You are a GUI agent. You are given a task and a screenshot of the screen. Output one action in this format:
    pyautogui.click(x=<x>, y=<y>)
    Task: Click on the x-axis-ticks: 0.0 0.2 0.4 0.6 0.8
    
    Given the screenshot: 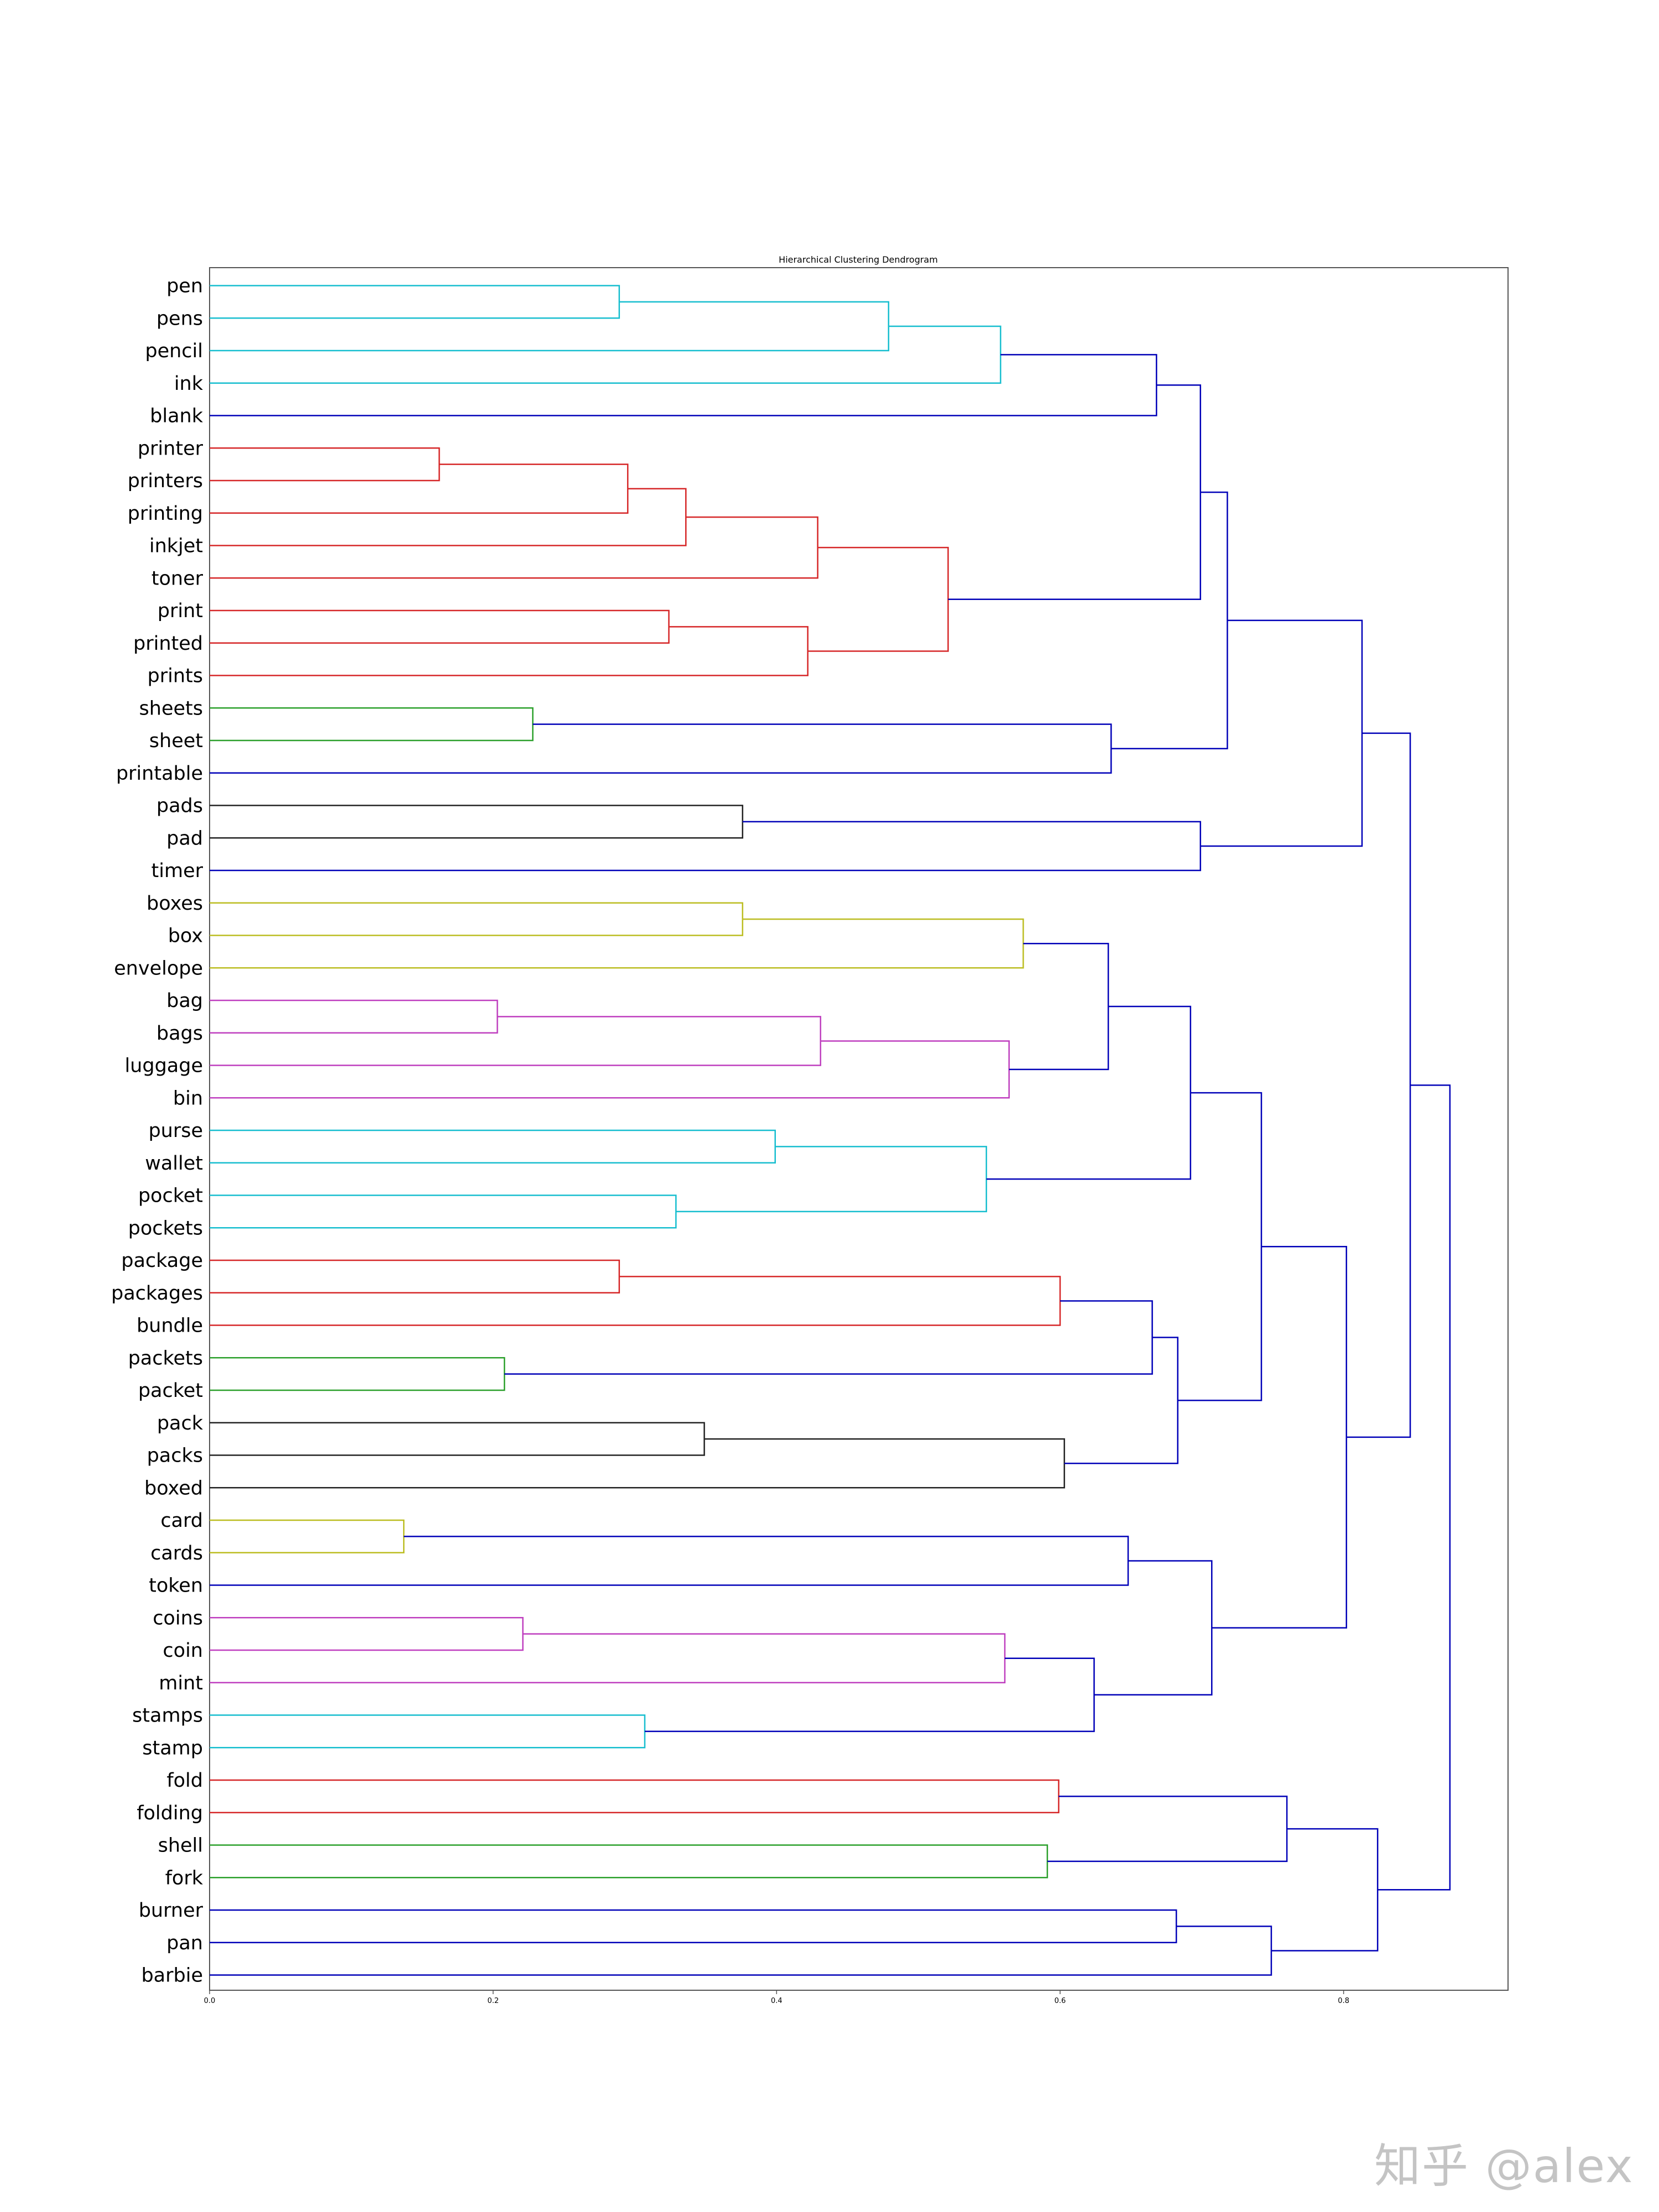 What is the action you would take?
    pyautogui.click(x=776, y=1998)
    